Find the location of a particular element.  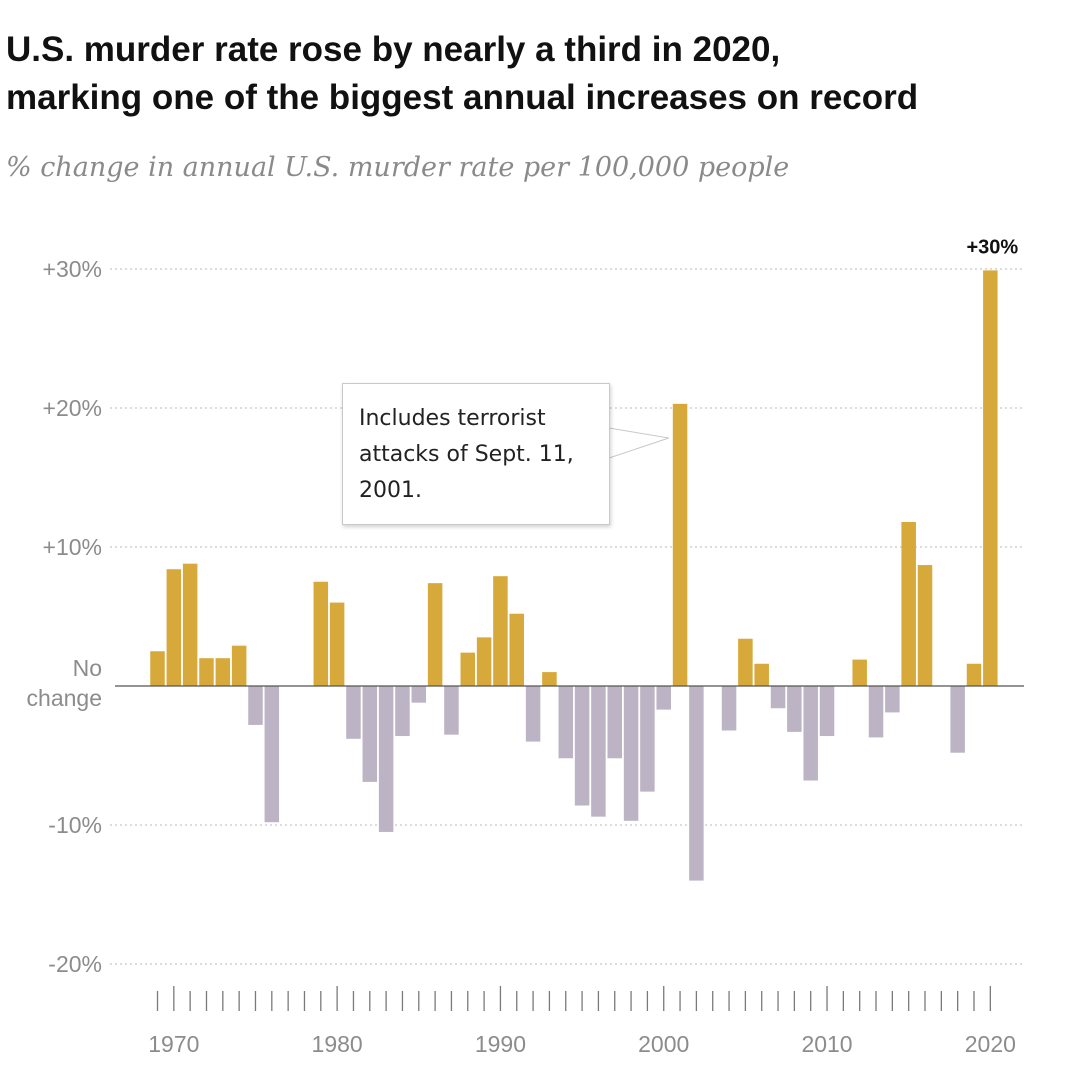

bar-1984 is located at coordinates (402, 711).